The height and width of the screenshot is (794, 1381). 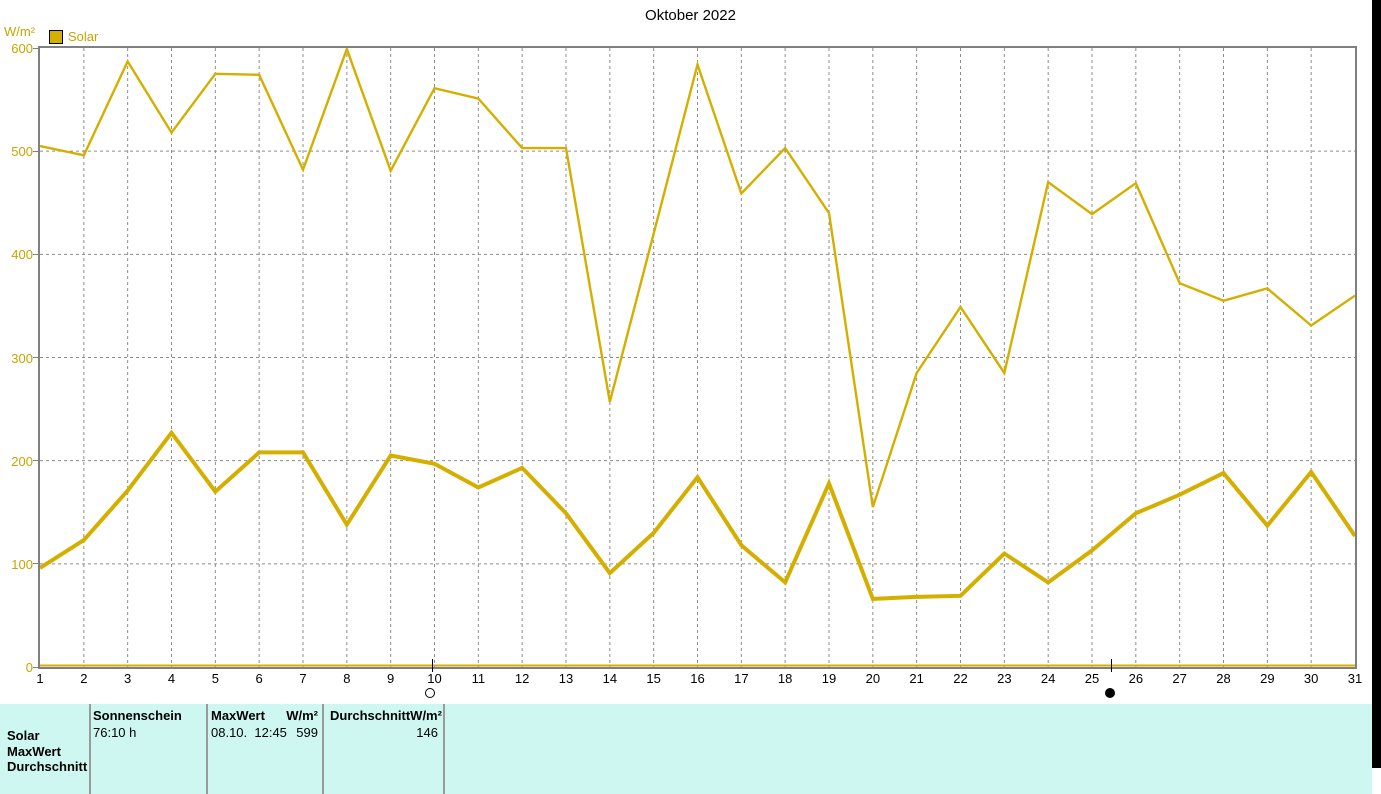 I want to click on x-tick-label: 11, so click(x=478, y=678).